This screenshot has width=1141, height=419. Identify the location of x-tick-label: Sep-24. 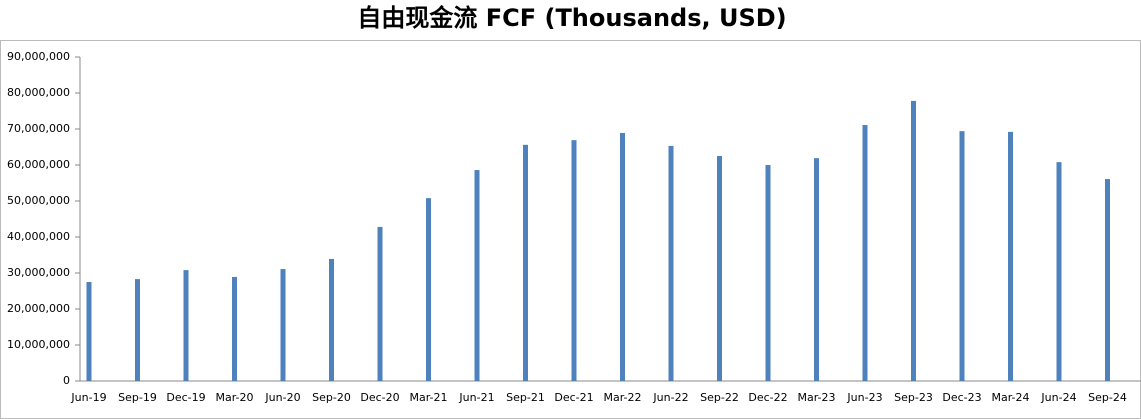
(1107, 397).